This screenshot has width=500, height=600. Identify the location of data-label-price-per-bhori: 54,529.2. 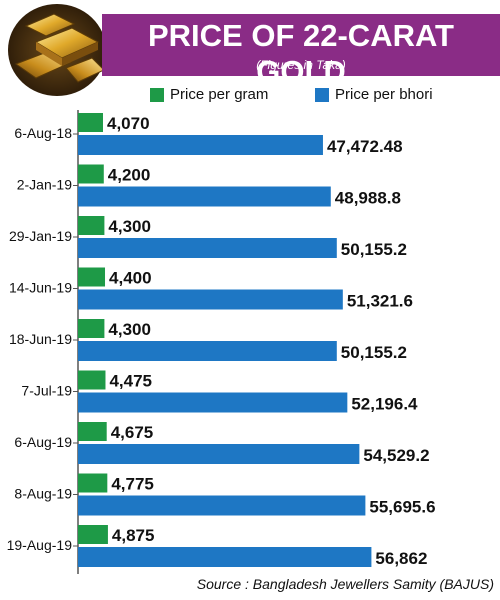
(396, 455).